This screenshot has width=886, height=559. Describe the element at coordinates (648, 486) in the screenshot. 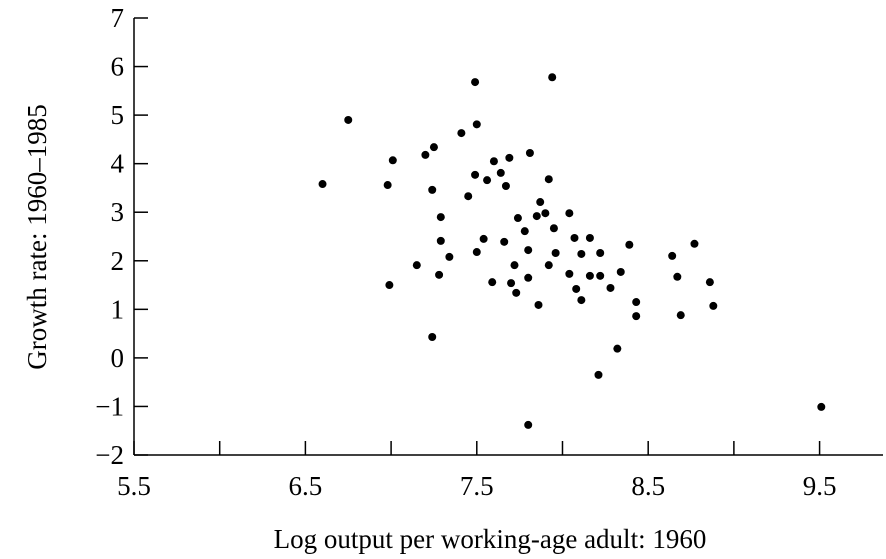

I see `x-tick-label: 8.5` at that location.